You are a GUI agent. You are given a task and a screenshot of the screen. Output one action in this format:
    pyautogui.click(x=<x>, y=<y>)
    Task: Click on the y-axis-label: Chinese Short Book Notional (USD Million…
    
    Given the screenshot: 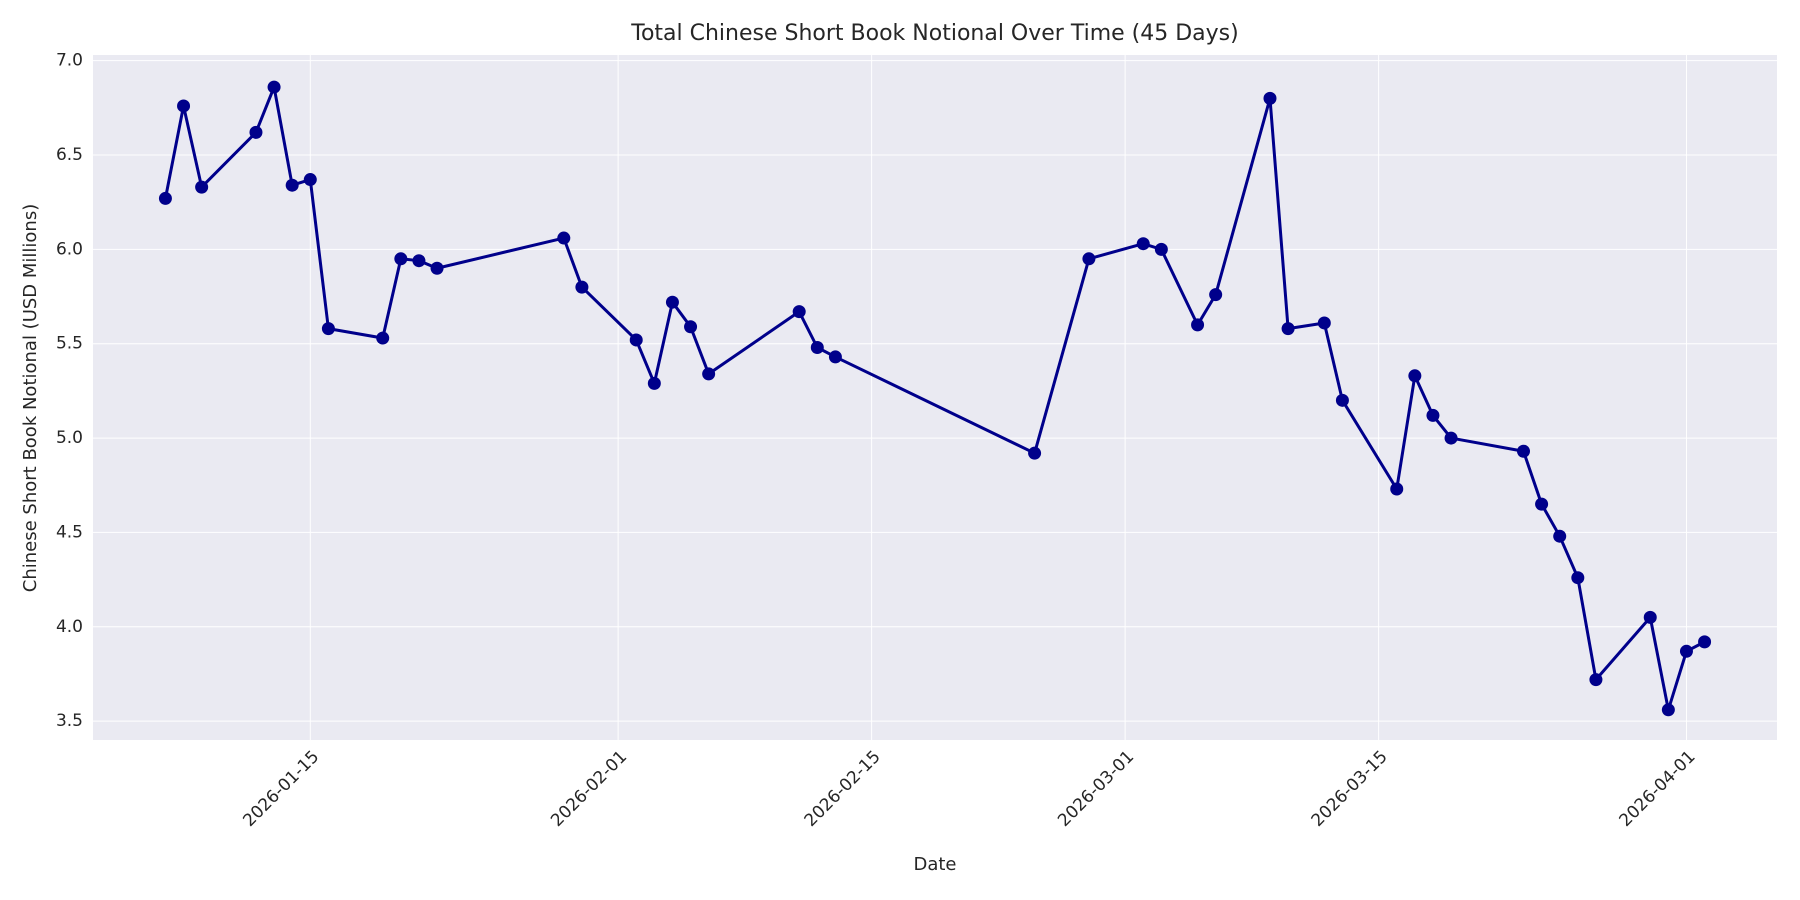 What is the action you would take?
    pyautogui.click(x=30, y=398)
    